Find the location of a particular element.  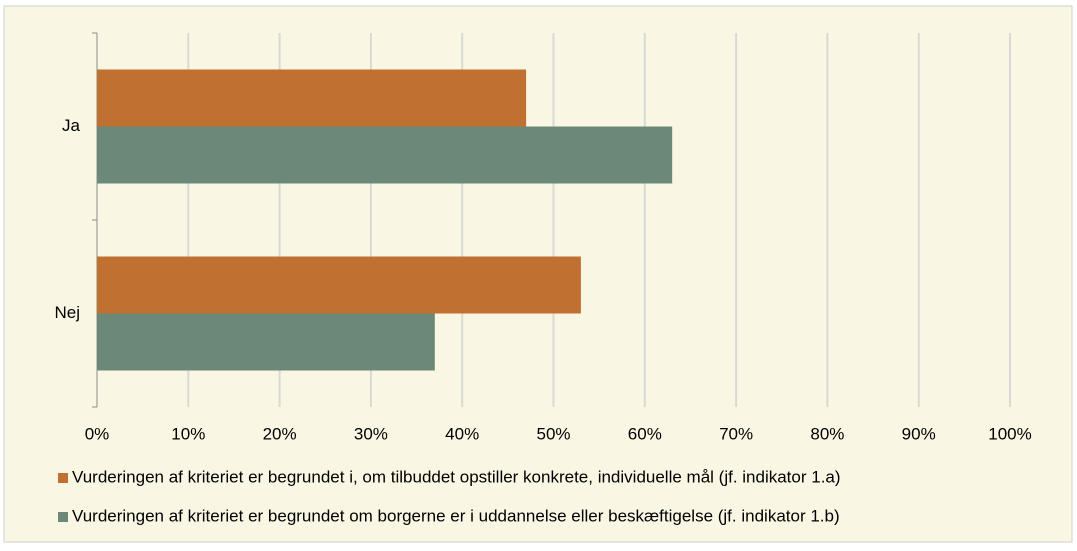

x-tick-label: 90% is located at coordinates (919, 433).